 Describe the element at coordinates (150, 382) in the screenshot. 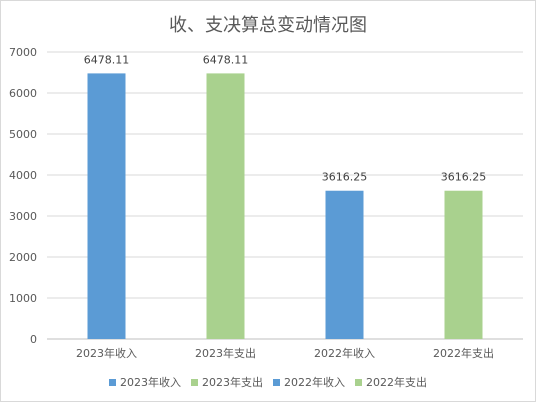

I see `legend-label: 2023年收入` at that location.